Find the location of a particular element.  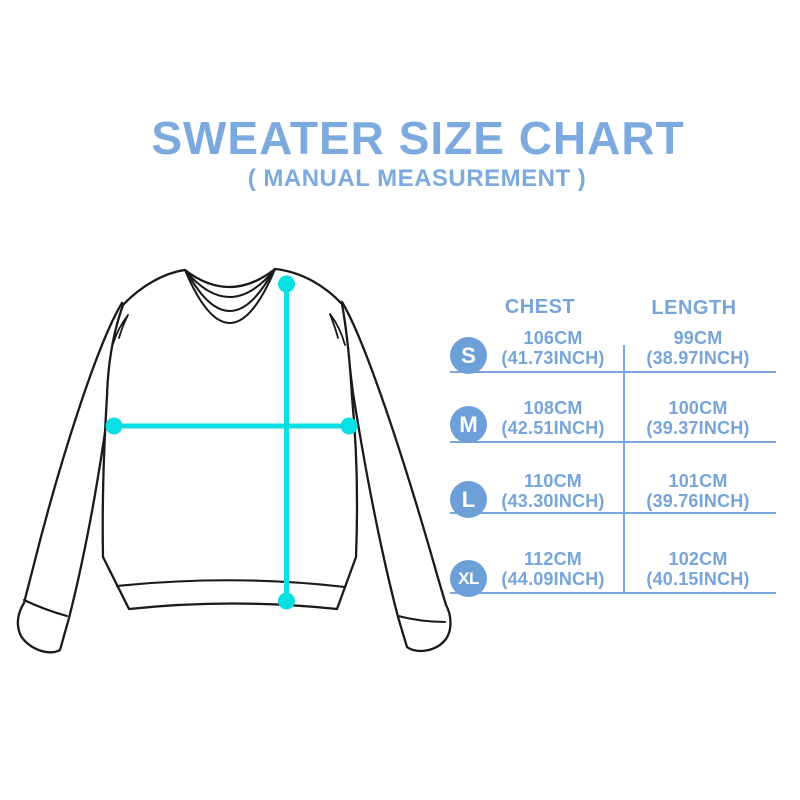

chest-inch-value: (41.73INCH) is located at coordinates (553, 358).